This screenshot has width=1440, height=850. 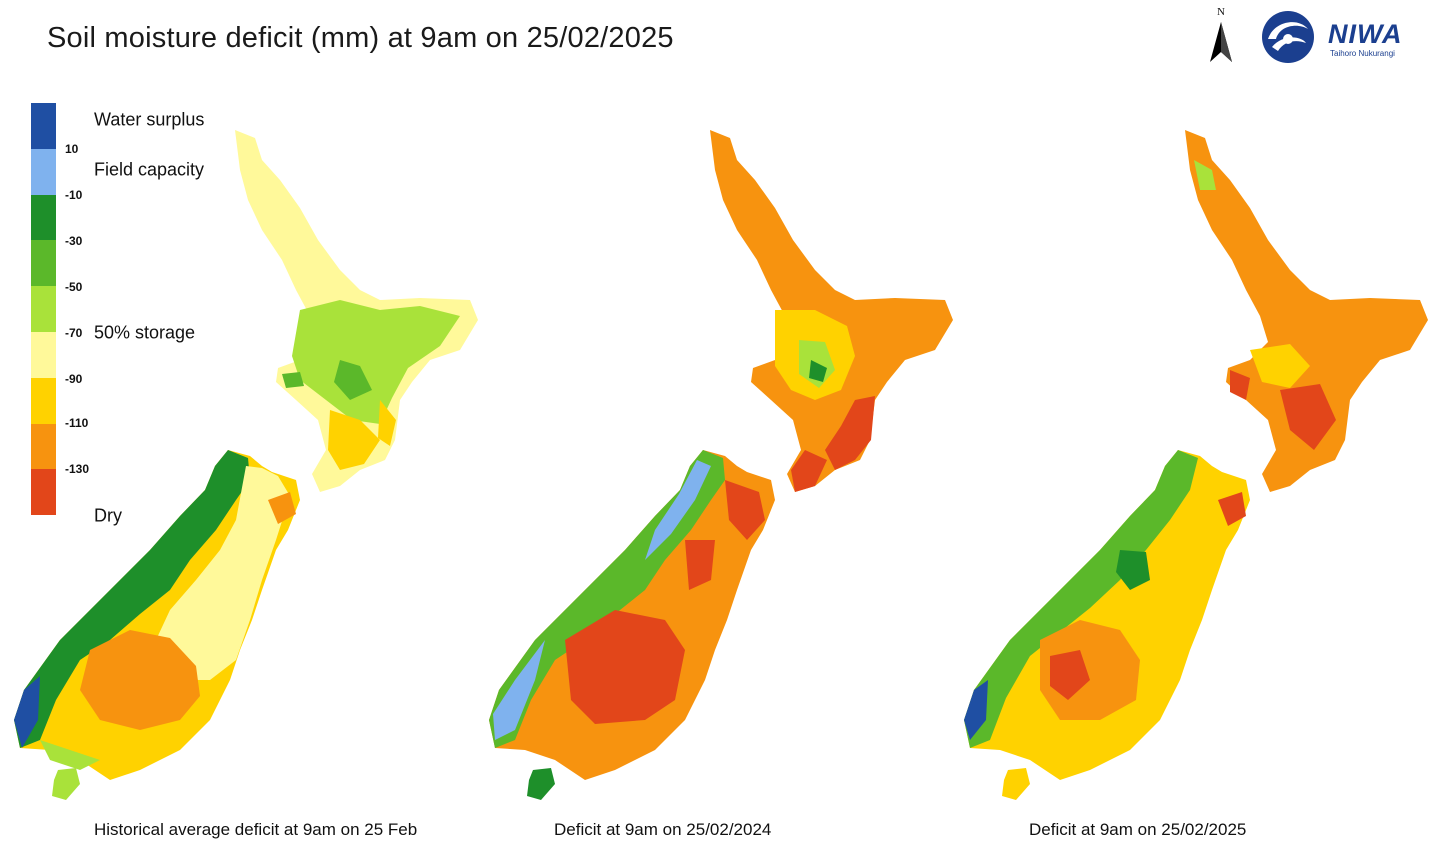 What do you see at coordinates (1221, 36) in the screenshot?
I see `north-arrow-icon: N` at bounding box center [1221, 36].